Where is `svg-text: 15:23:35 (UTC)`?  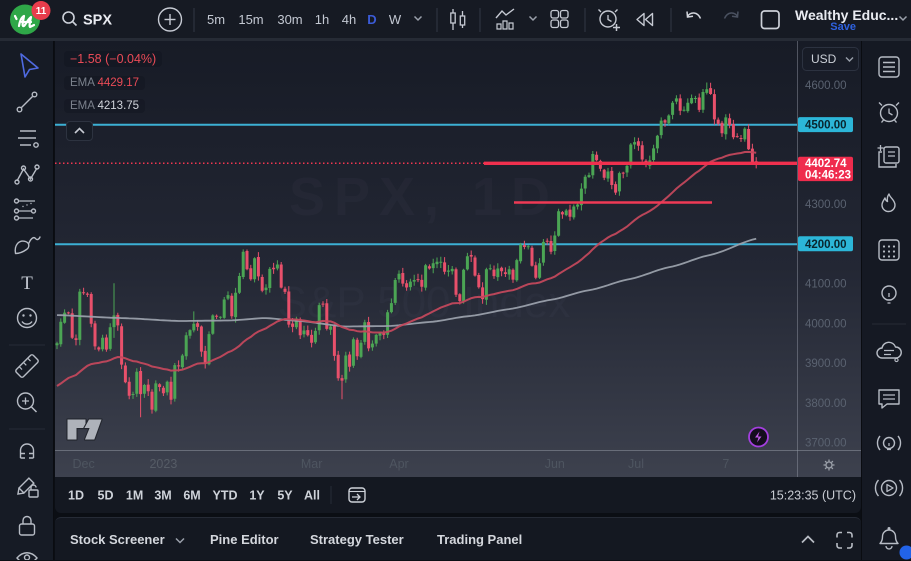 svg-text: 15:23:35 (UTC) is located at coordinates (813, 496).